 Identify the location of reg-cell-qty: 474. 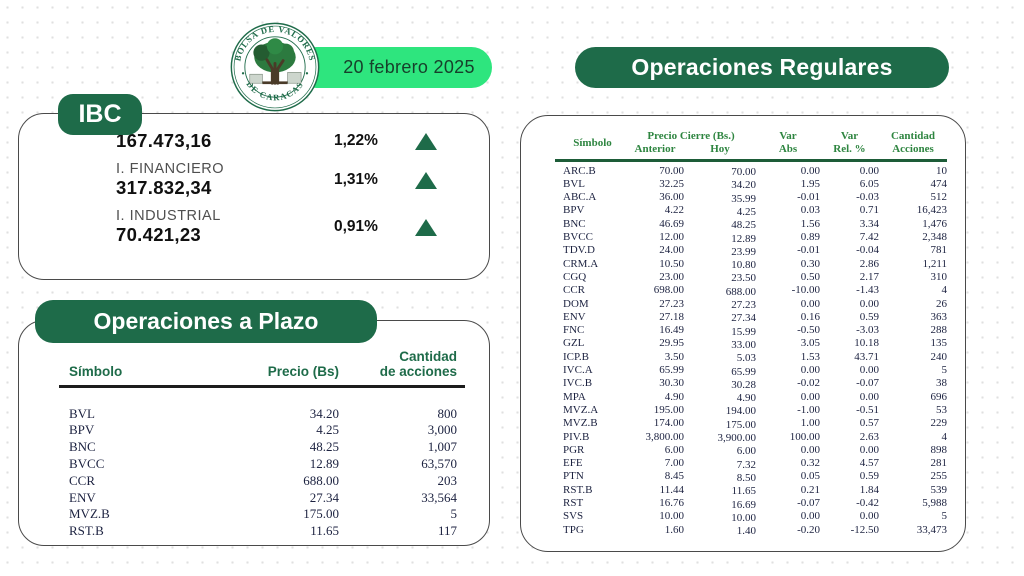
(939, 183).